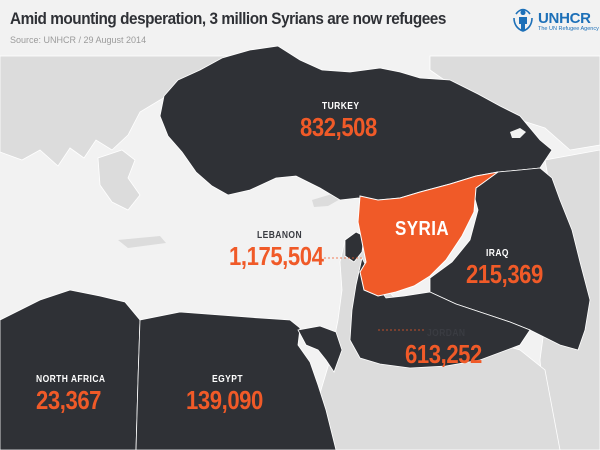 Image resolution: width=600 pixels, height=450 pixels. I want to click on lebanon-region, so click(354, 247).